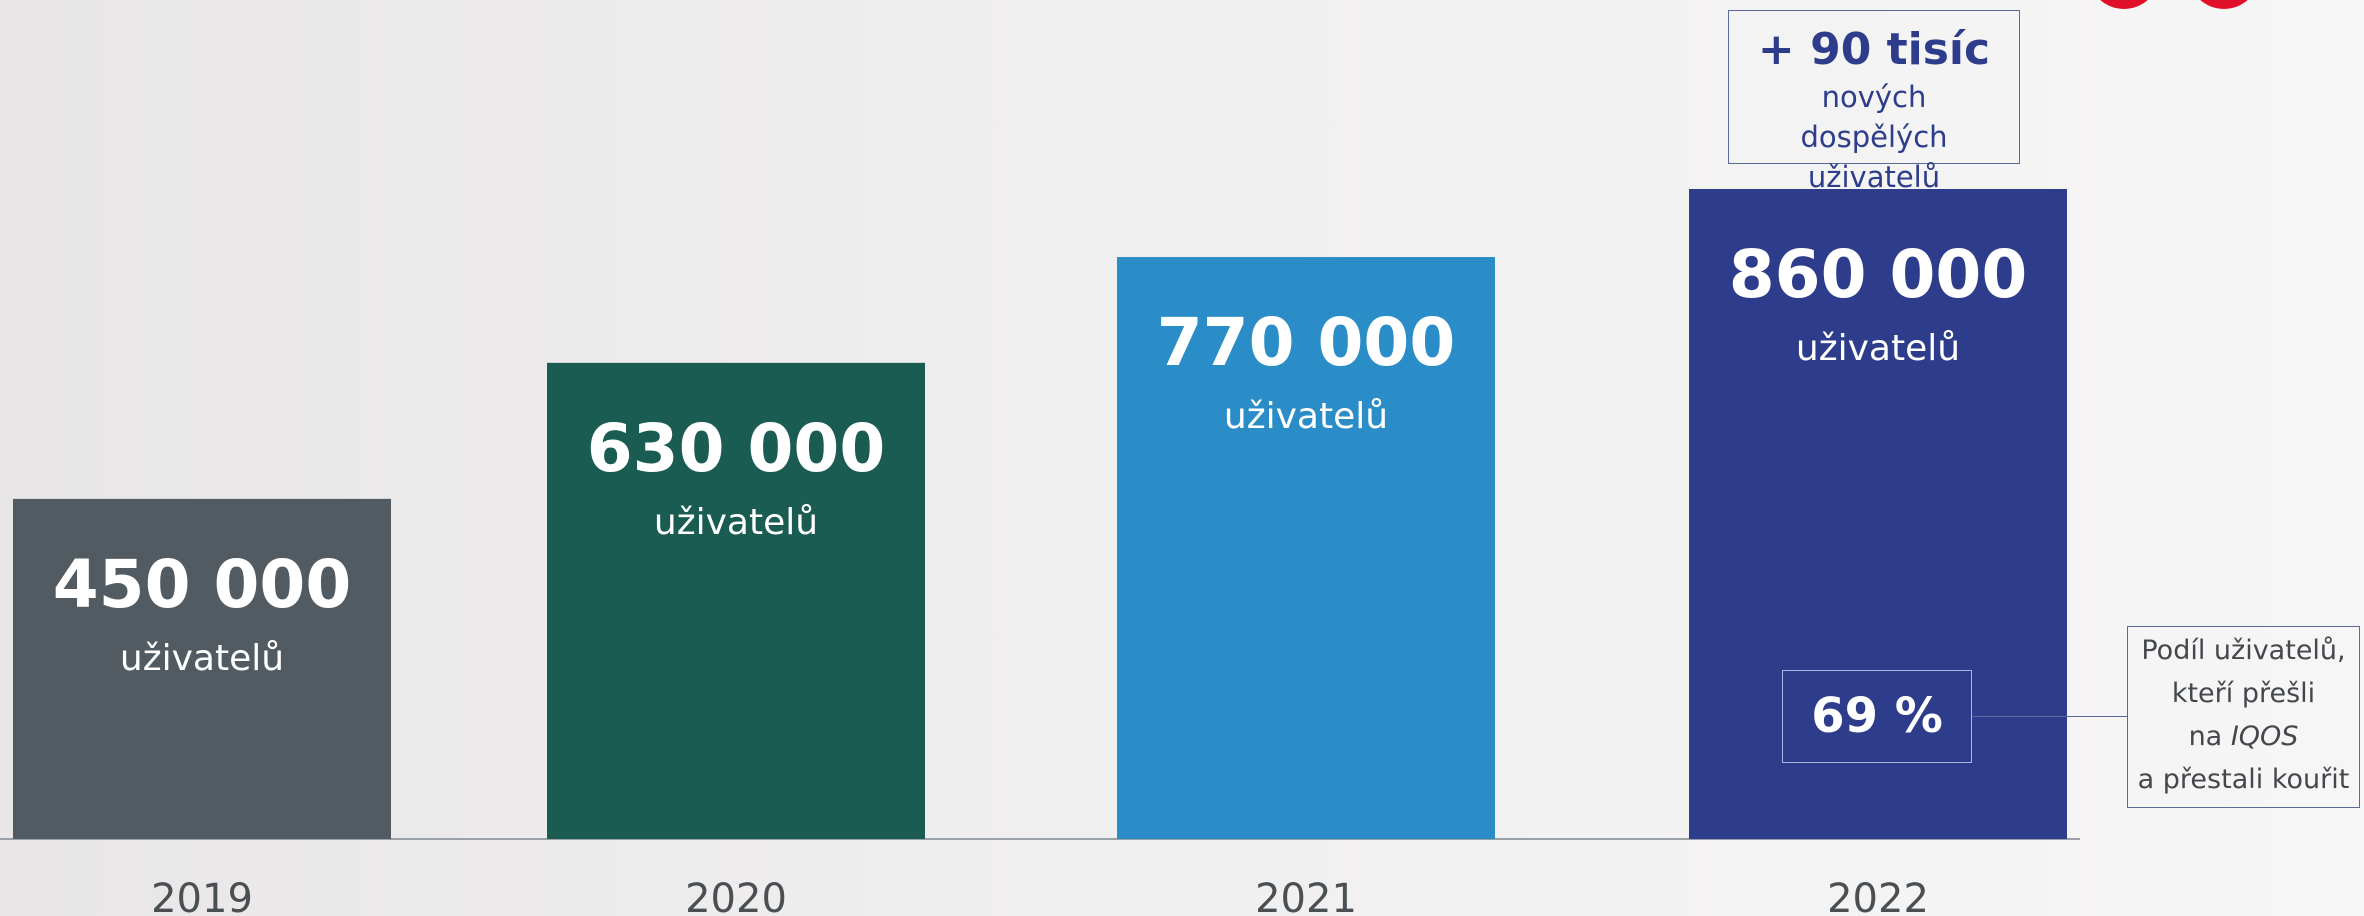  What do you see at coordinates (1877, 716) in the screenshot?
I see `share-percentage-box: 69 %` at bounding box center [1877, 716].